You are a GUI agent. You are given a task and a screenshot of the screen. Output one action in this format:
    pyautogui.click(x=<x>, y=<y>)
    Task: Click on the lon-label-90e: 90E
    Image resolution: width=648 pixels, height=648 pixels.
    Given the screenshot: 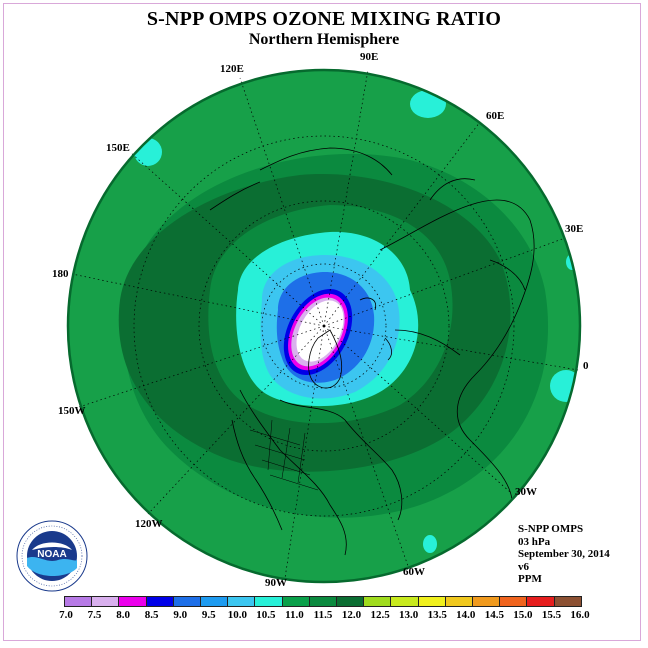 What is the action you would take?
    pyautogui.click(x=369, y=57)
    